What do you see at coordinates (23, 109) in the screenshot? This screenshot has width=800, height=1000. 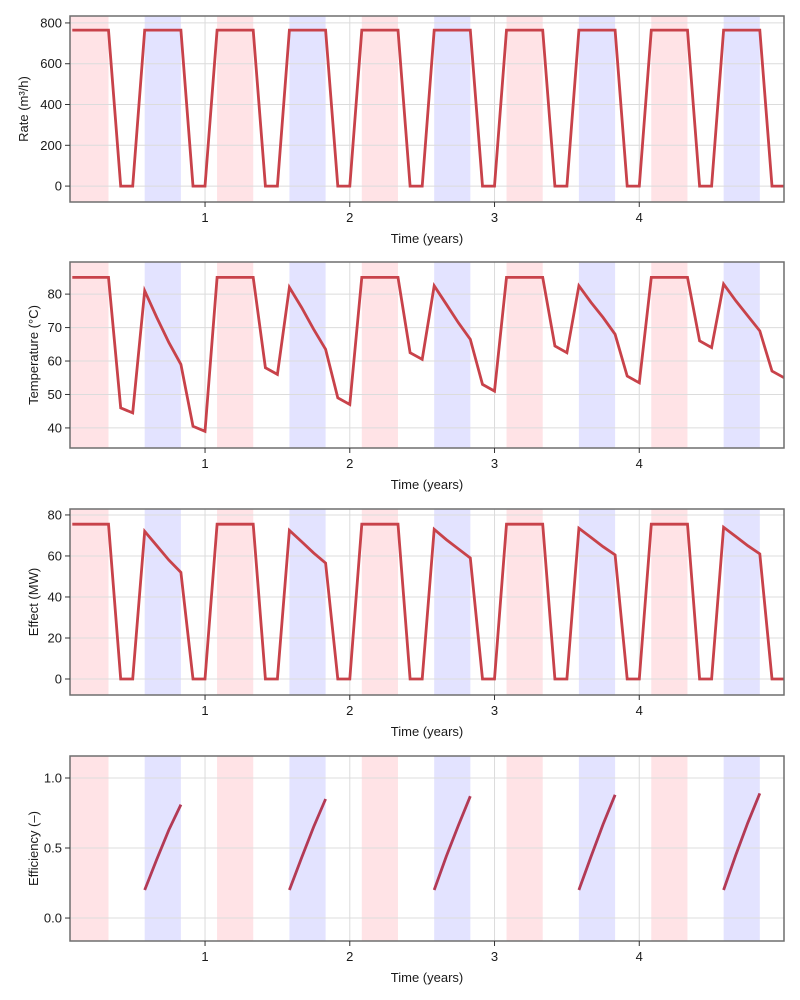 I see `y-axis-label: Rate (m³/h)` at bounding box center [23, 109].